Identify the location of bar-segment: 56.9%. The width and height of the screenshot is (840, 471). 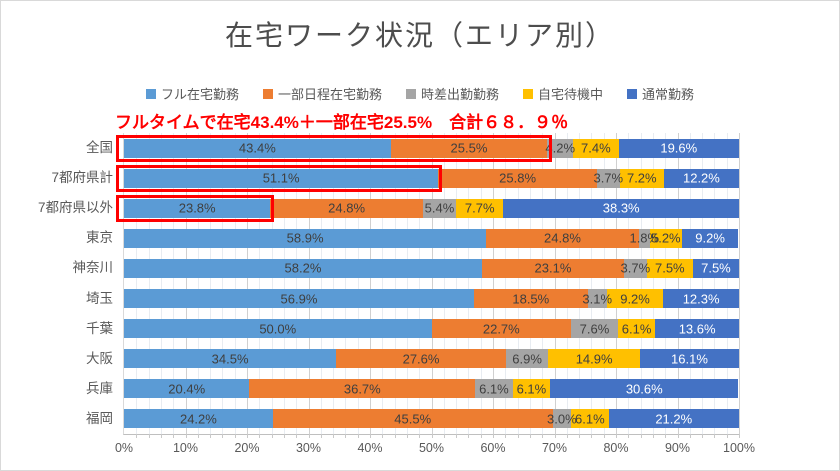
(299, 299).